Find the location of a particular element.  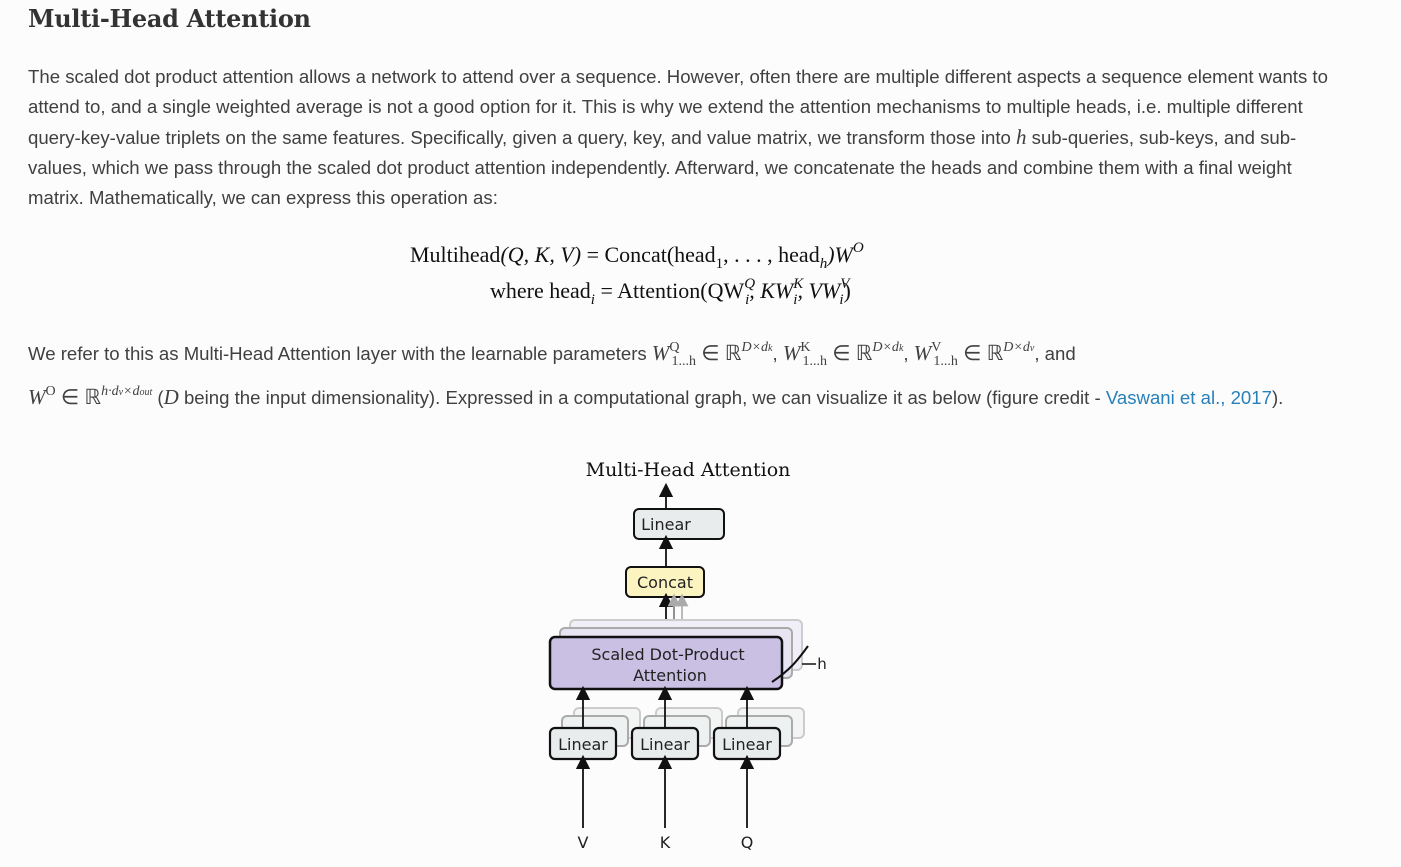

figure-title: Multi-Head Attention is located at coordinates (688, 470).